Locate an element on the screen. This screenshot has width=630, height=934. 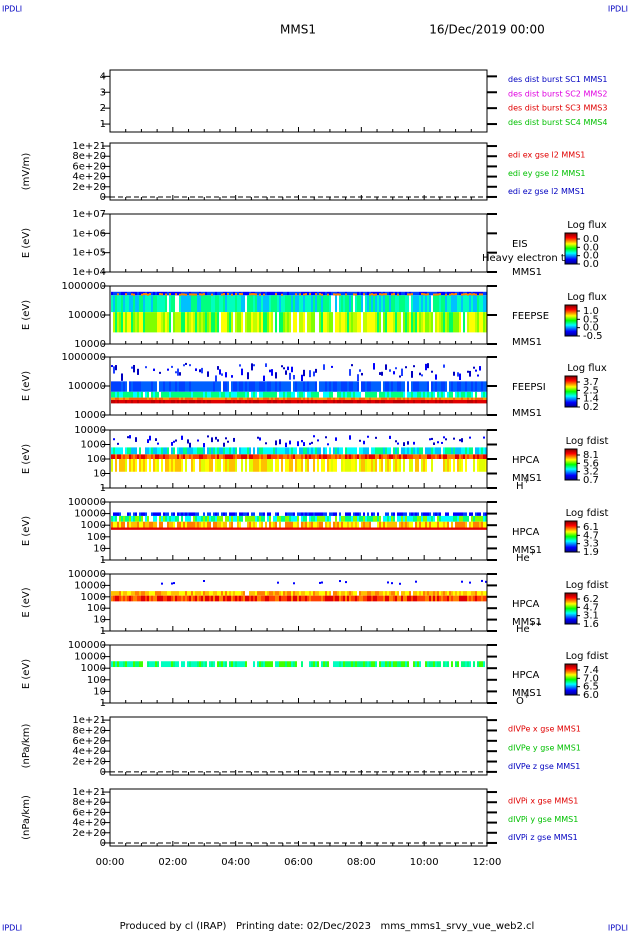
species-base: O is located at coordinates (520, 701).